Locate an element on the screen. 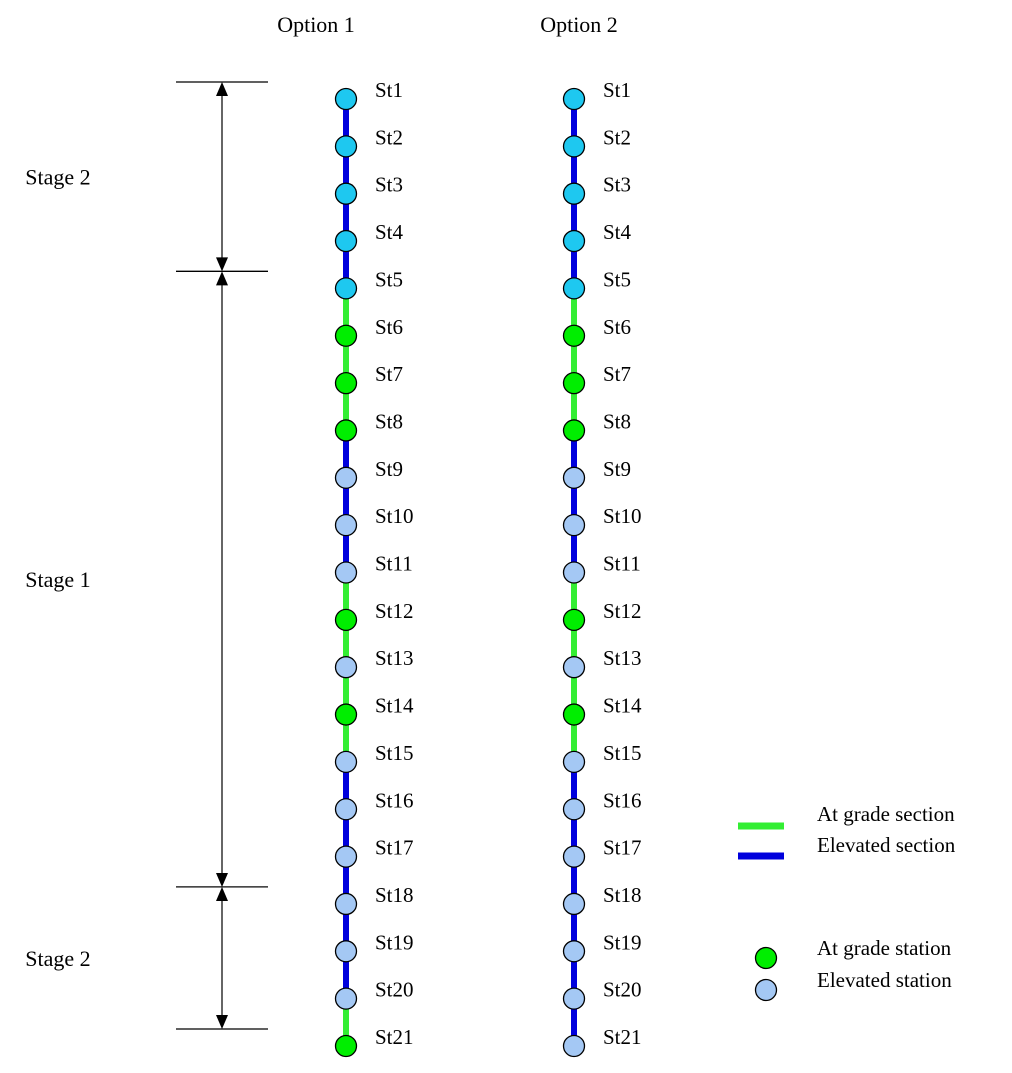 The height and width of the screenshot is (1073, 1012). legend-station-label: At grade station is located at coordinates (884, 948).